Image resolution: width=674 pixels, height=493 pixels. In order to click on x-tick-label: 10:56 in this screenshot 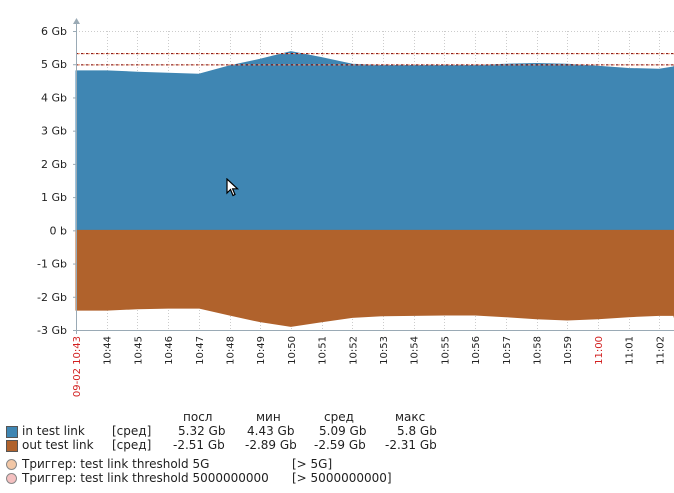, I will do `click(476, 350)`.